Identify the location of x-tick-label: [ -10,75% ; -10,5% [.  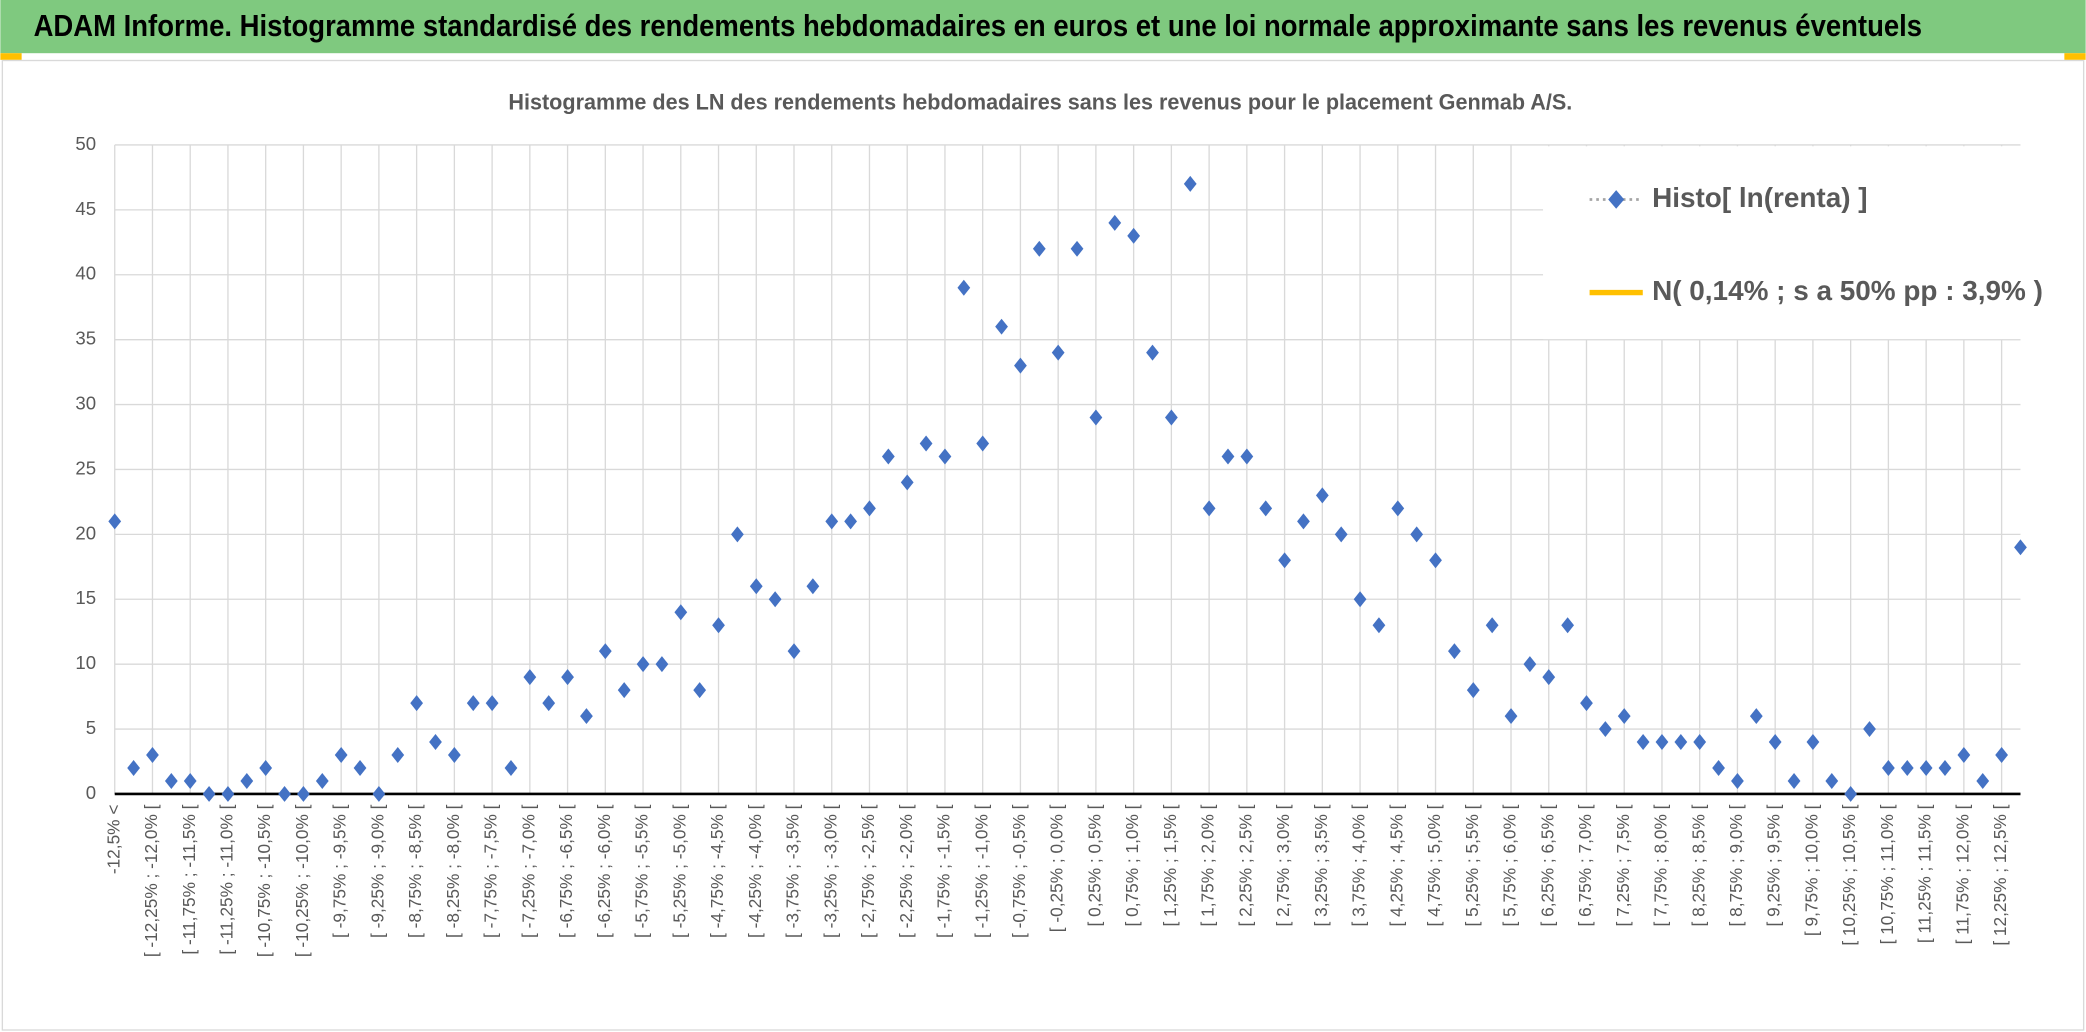
(264, 880).